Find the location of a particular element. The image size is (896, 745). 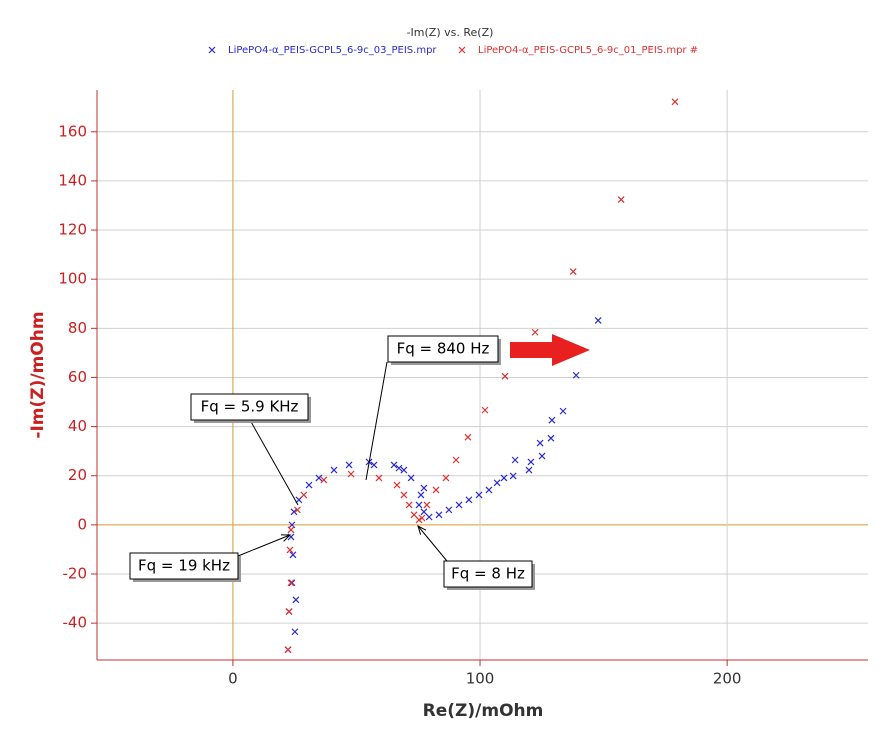

y-tick-label: 160 is located at coordinates (72, 131).